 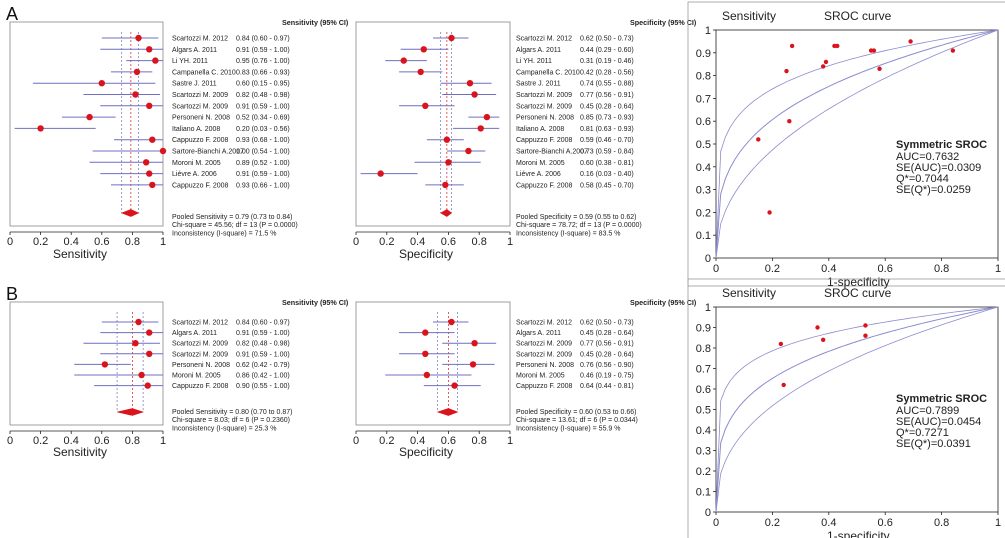 What do you see at coordinates (538, 84) in the screenshot?
I see `forest-specificity-study-name-a: Sastre J. 2011` at bounding box center [538, 84].